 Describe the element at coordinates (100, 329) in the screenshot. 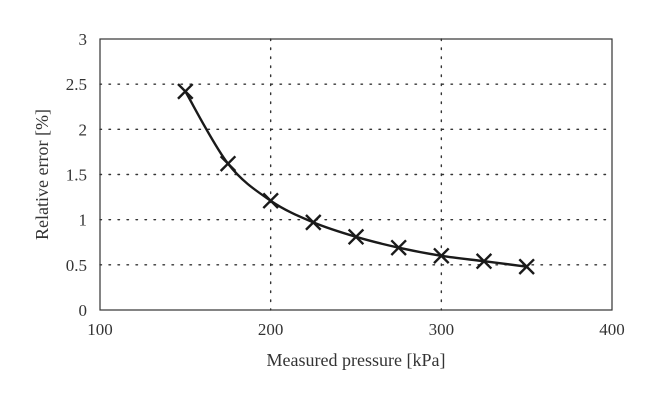

I see `x-tick-label: 100` at that location.